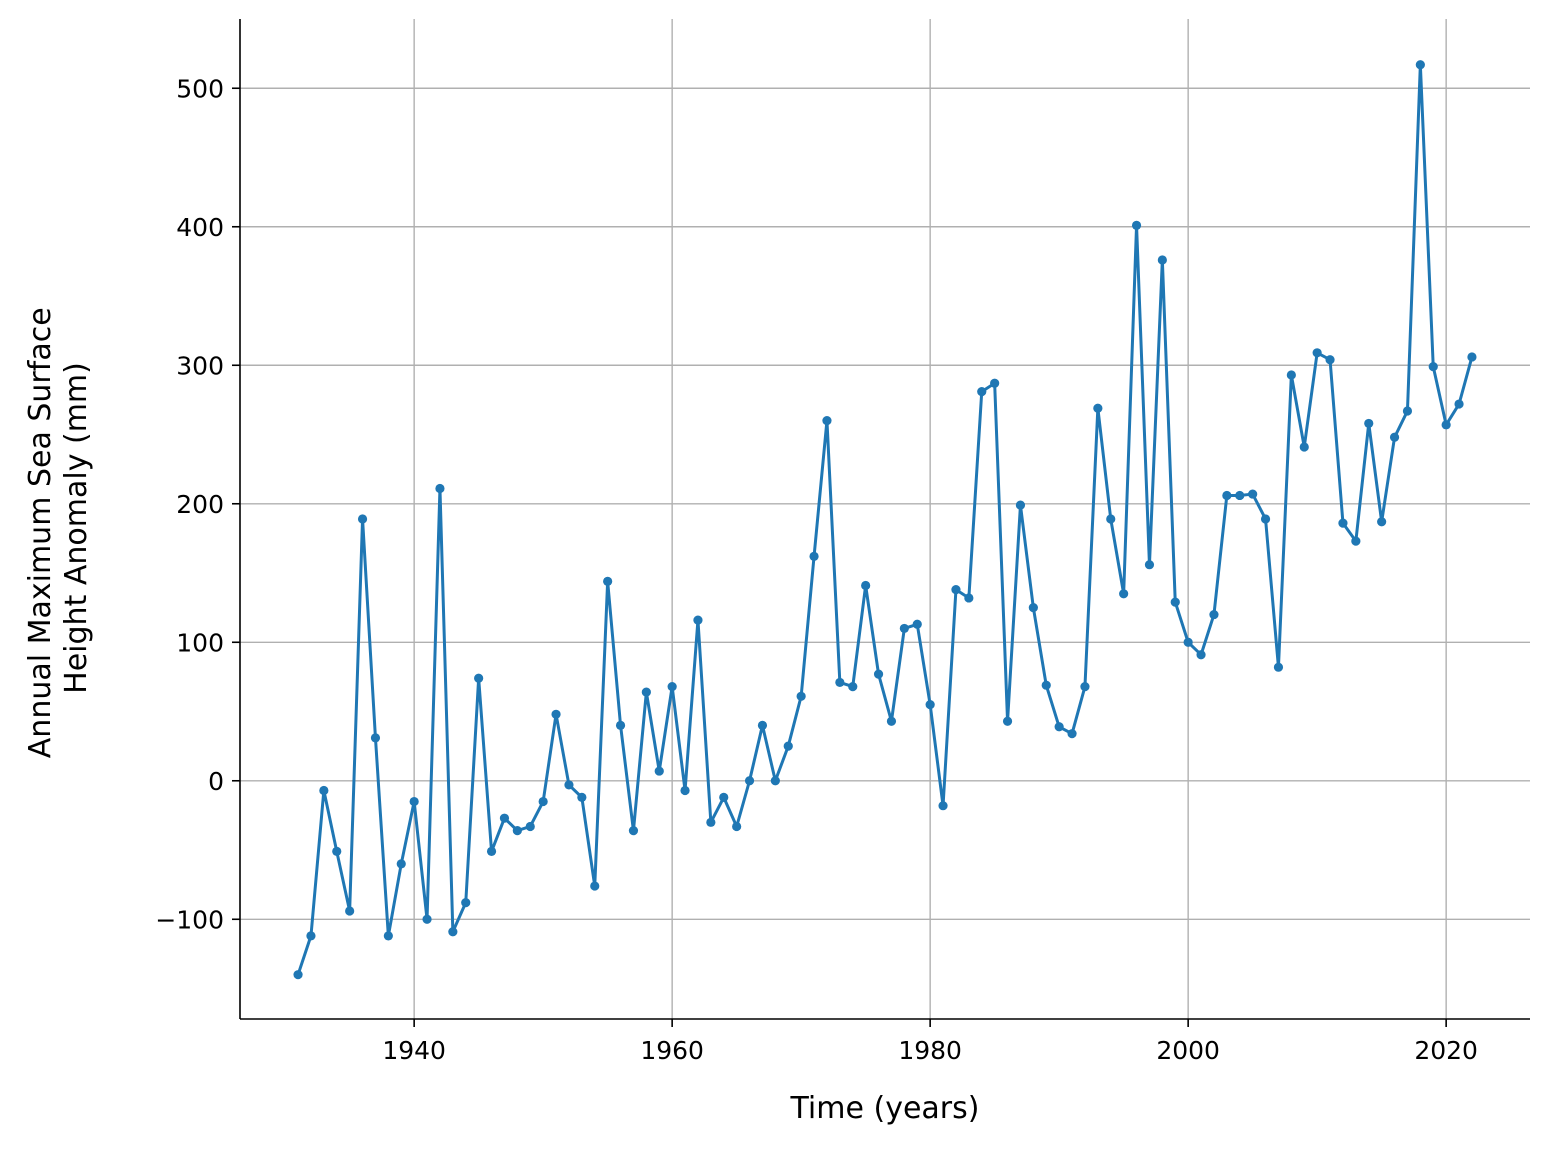  I want to click on y-tick-label: 0, so click(216, 781).